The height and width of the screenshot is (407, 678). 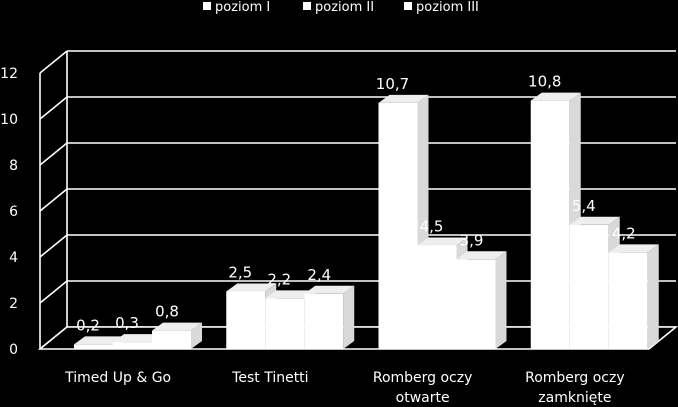 I want to click on data-label: 3,9, so click(x=472, y=240).